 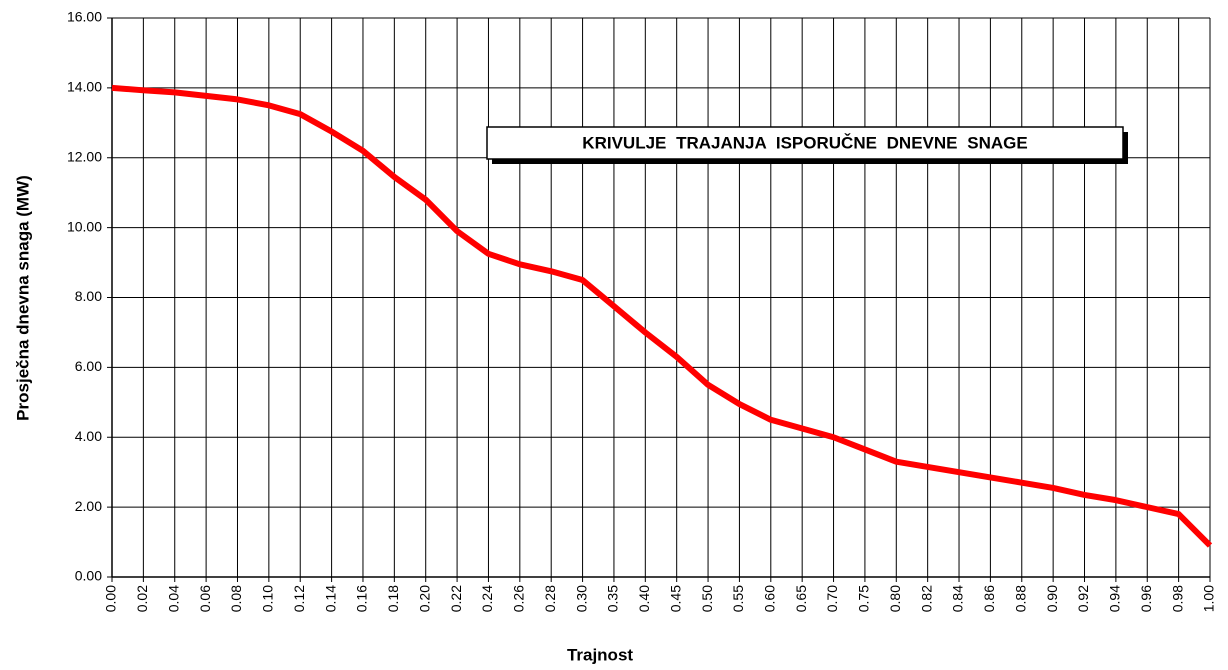 I want to click on x-tick-label: 0.06, so click(x=205, y=598).